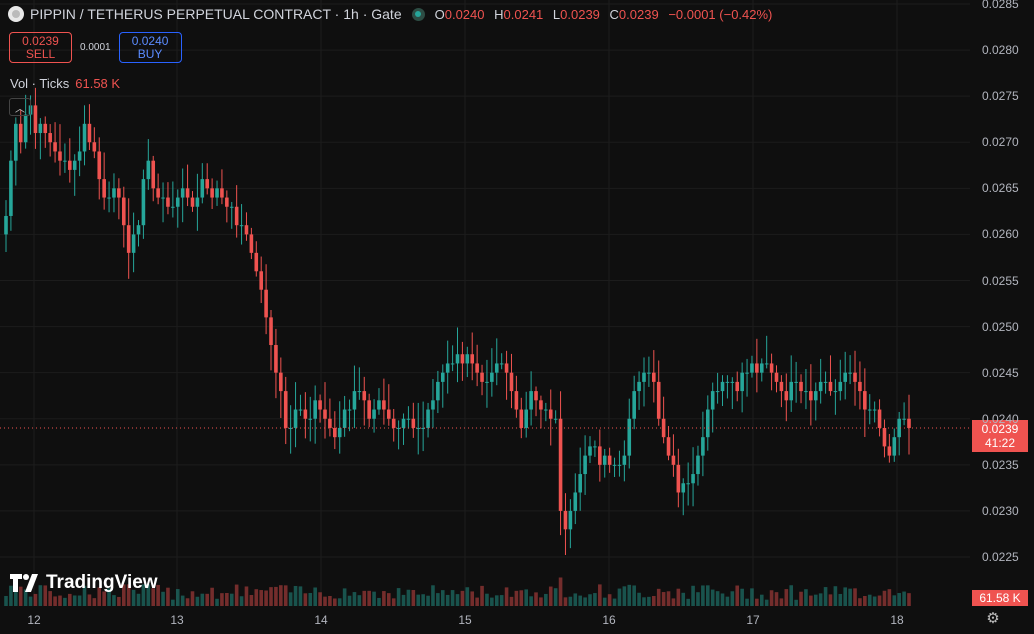 The width and height of the screenshot is (1034, 634). What do you see at coordinates (418, 14) in the screenshot?
I see `market-status-icon` at bounding box center [418, 14].